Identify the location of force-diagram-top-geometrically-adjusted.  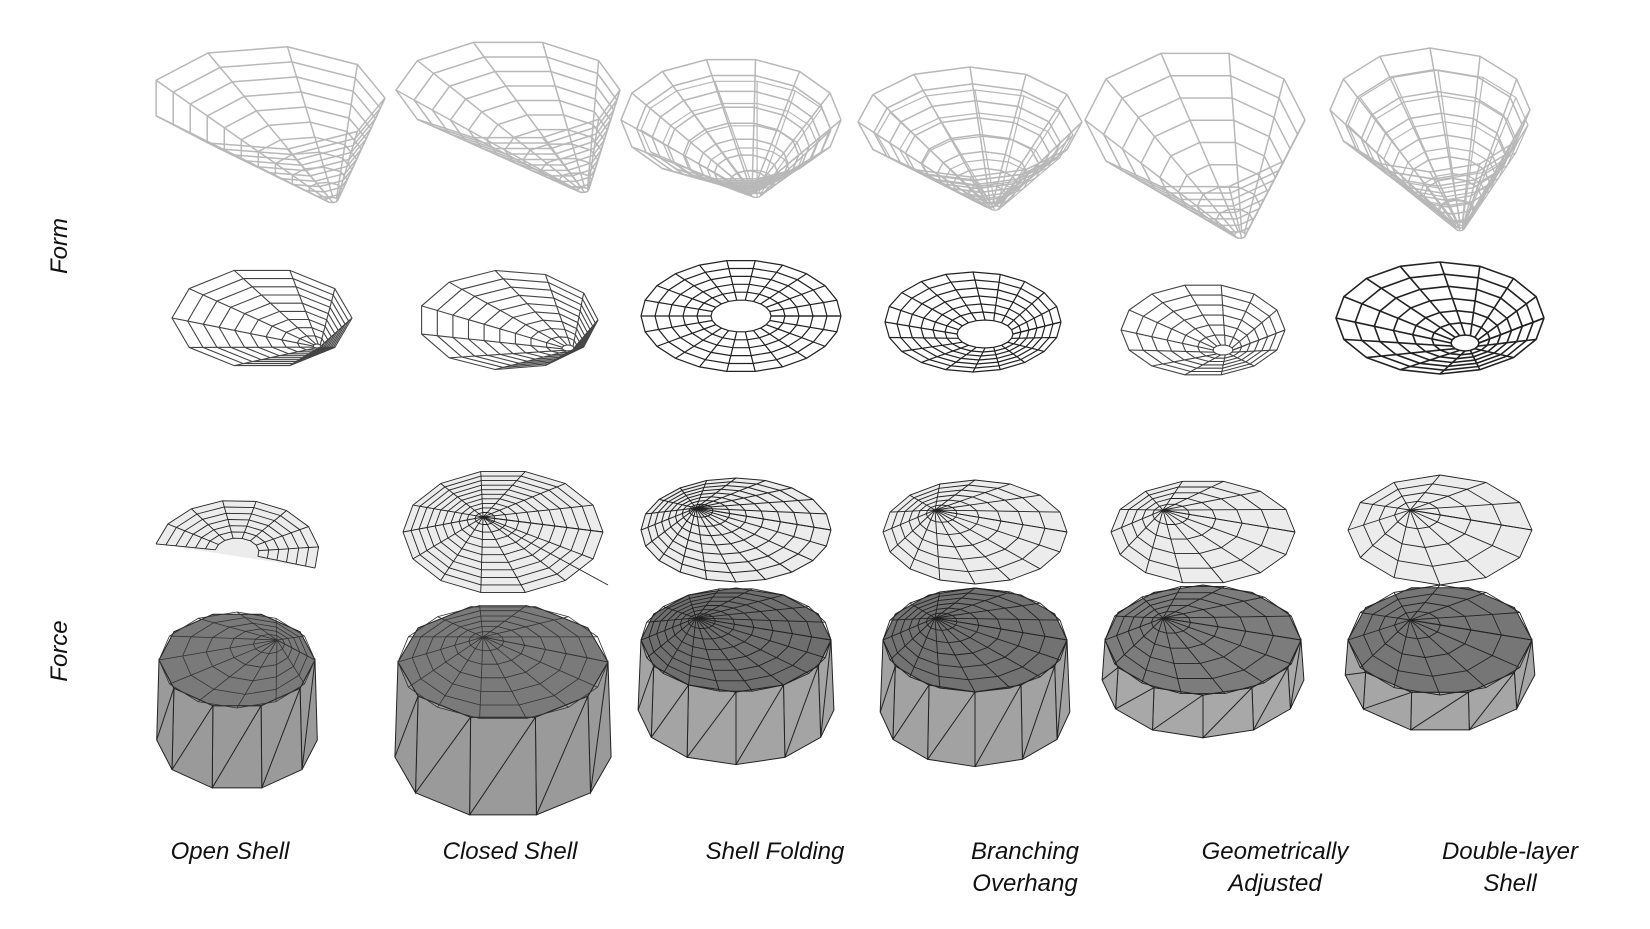
(1203, 532).